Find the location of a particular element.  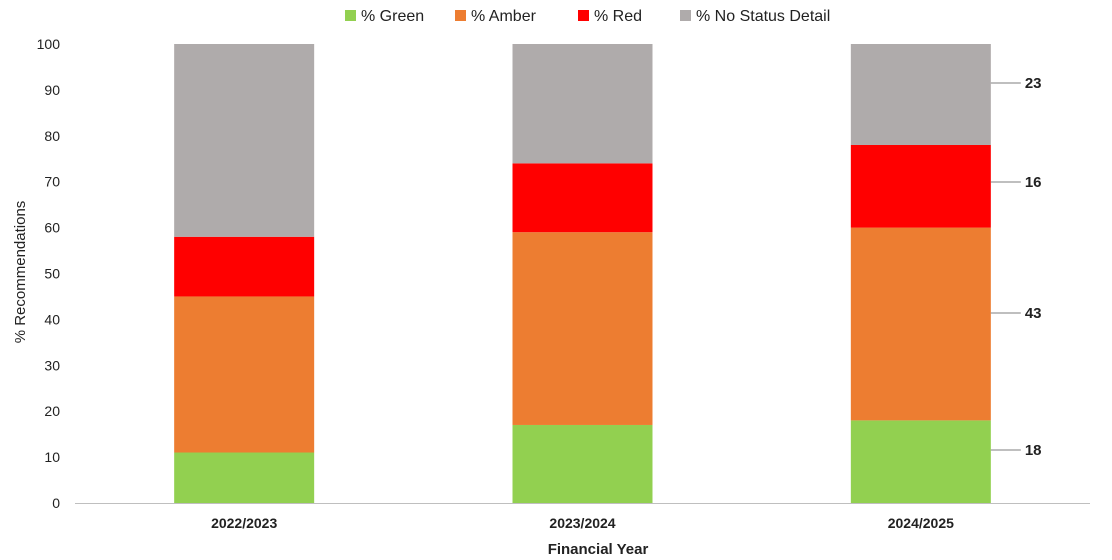

legend: % Green % Amber % Red % No Status Detail is located at coordinates (587, 16).